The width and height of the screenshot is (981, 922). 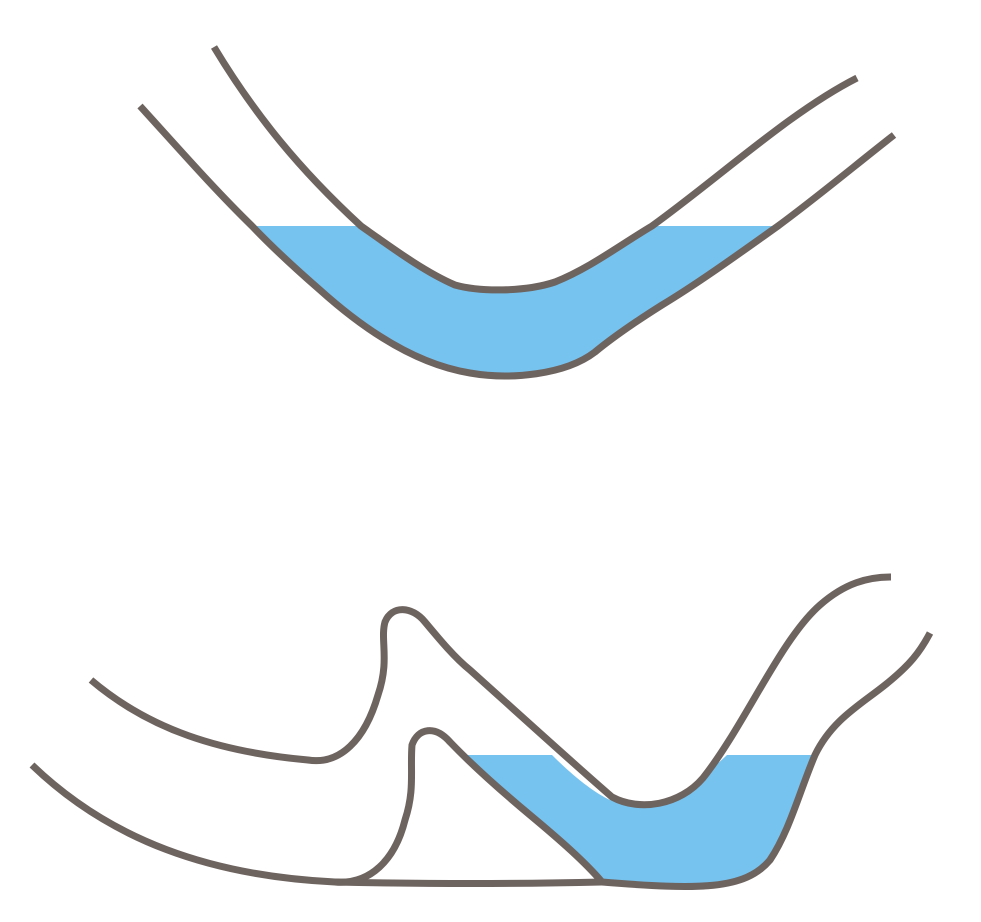 I want to click on drain-trap-floor-line, so click(x=468, y=882).